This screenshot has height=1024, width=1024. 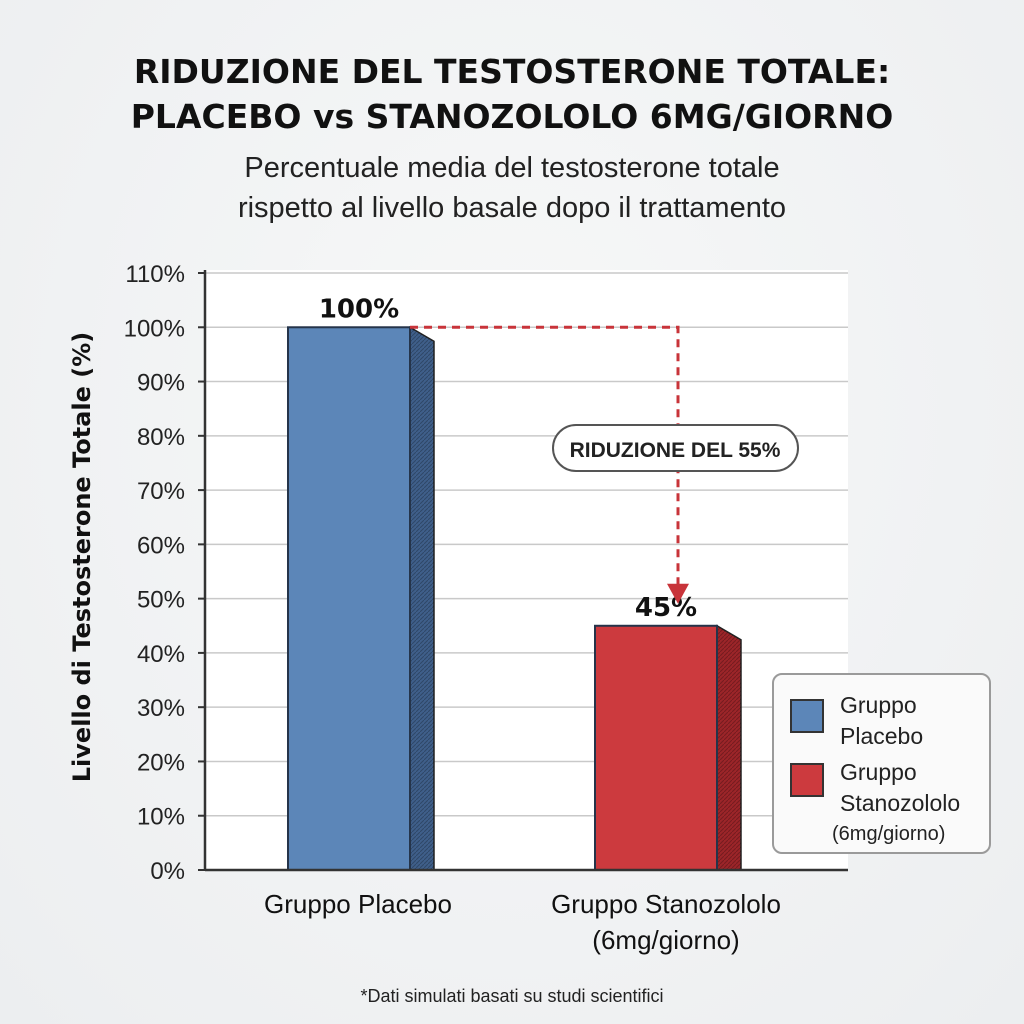 I want to click on reduction-connector, so click(x=545, y=455).